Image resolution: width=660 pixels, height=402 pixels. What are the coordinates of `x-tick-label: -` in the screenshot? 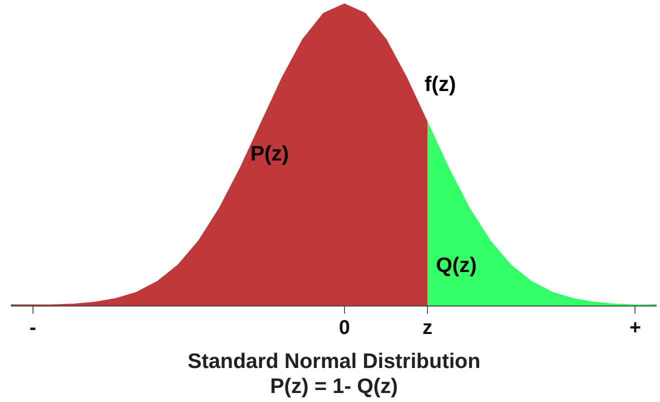 It's located at (32, 328).